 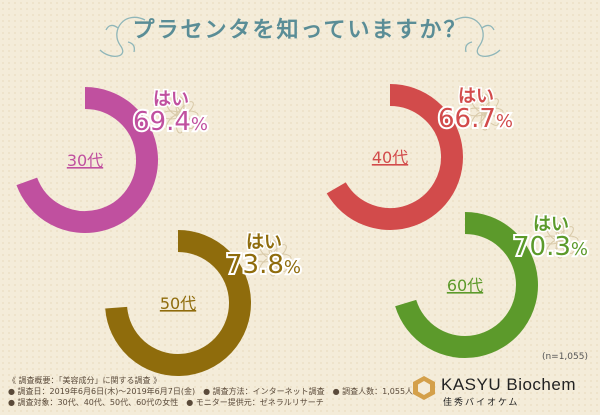 What do you see at coordinates (481, 403) in the screenshot?
I see `logo-subtitle: 佳秀バイオケム` at bounding box center [481, 403].